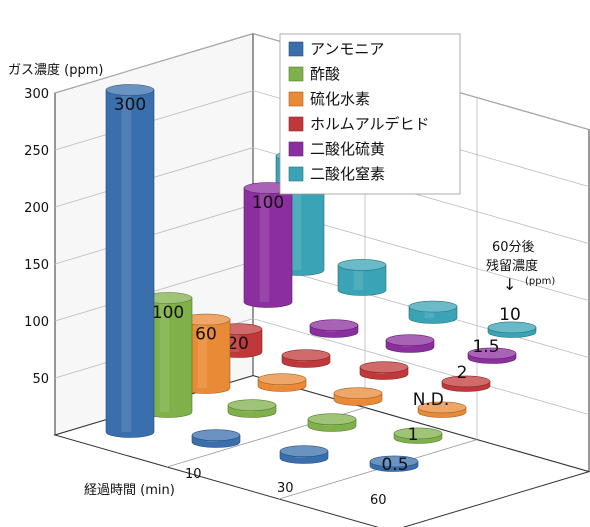 Image resolution: width=590 pixels, height=527 pixels. Describe the element at coordinates (216, 435) in the screenshot. I see `bar-t10-0-top` at that location.